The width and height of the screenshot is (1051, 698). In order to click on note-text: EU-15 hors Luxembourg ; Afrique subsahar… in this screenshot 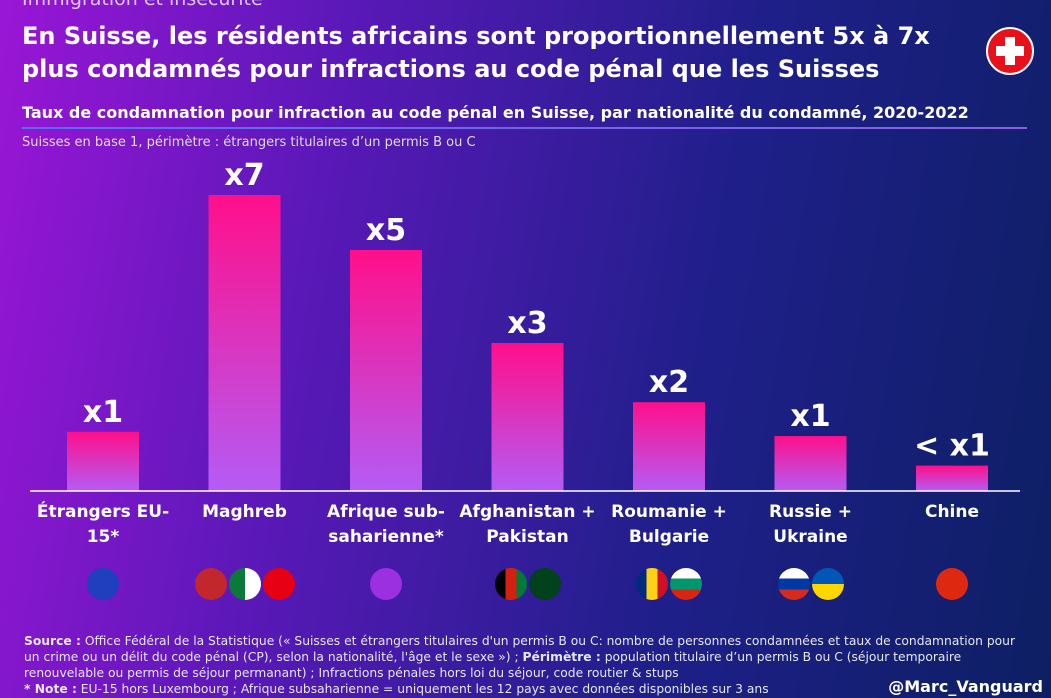, I will do `click(422, 689)`.